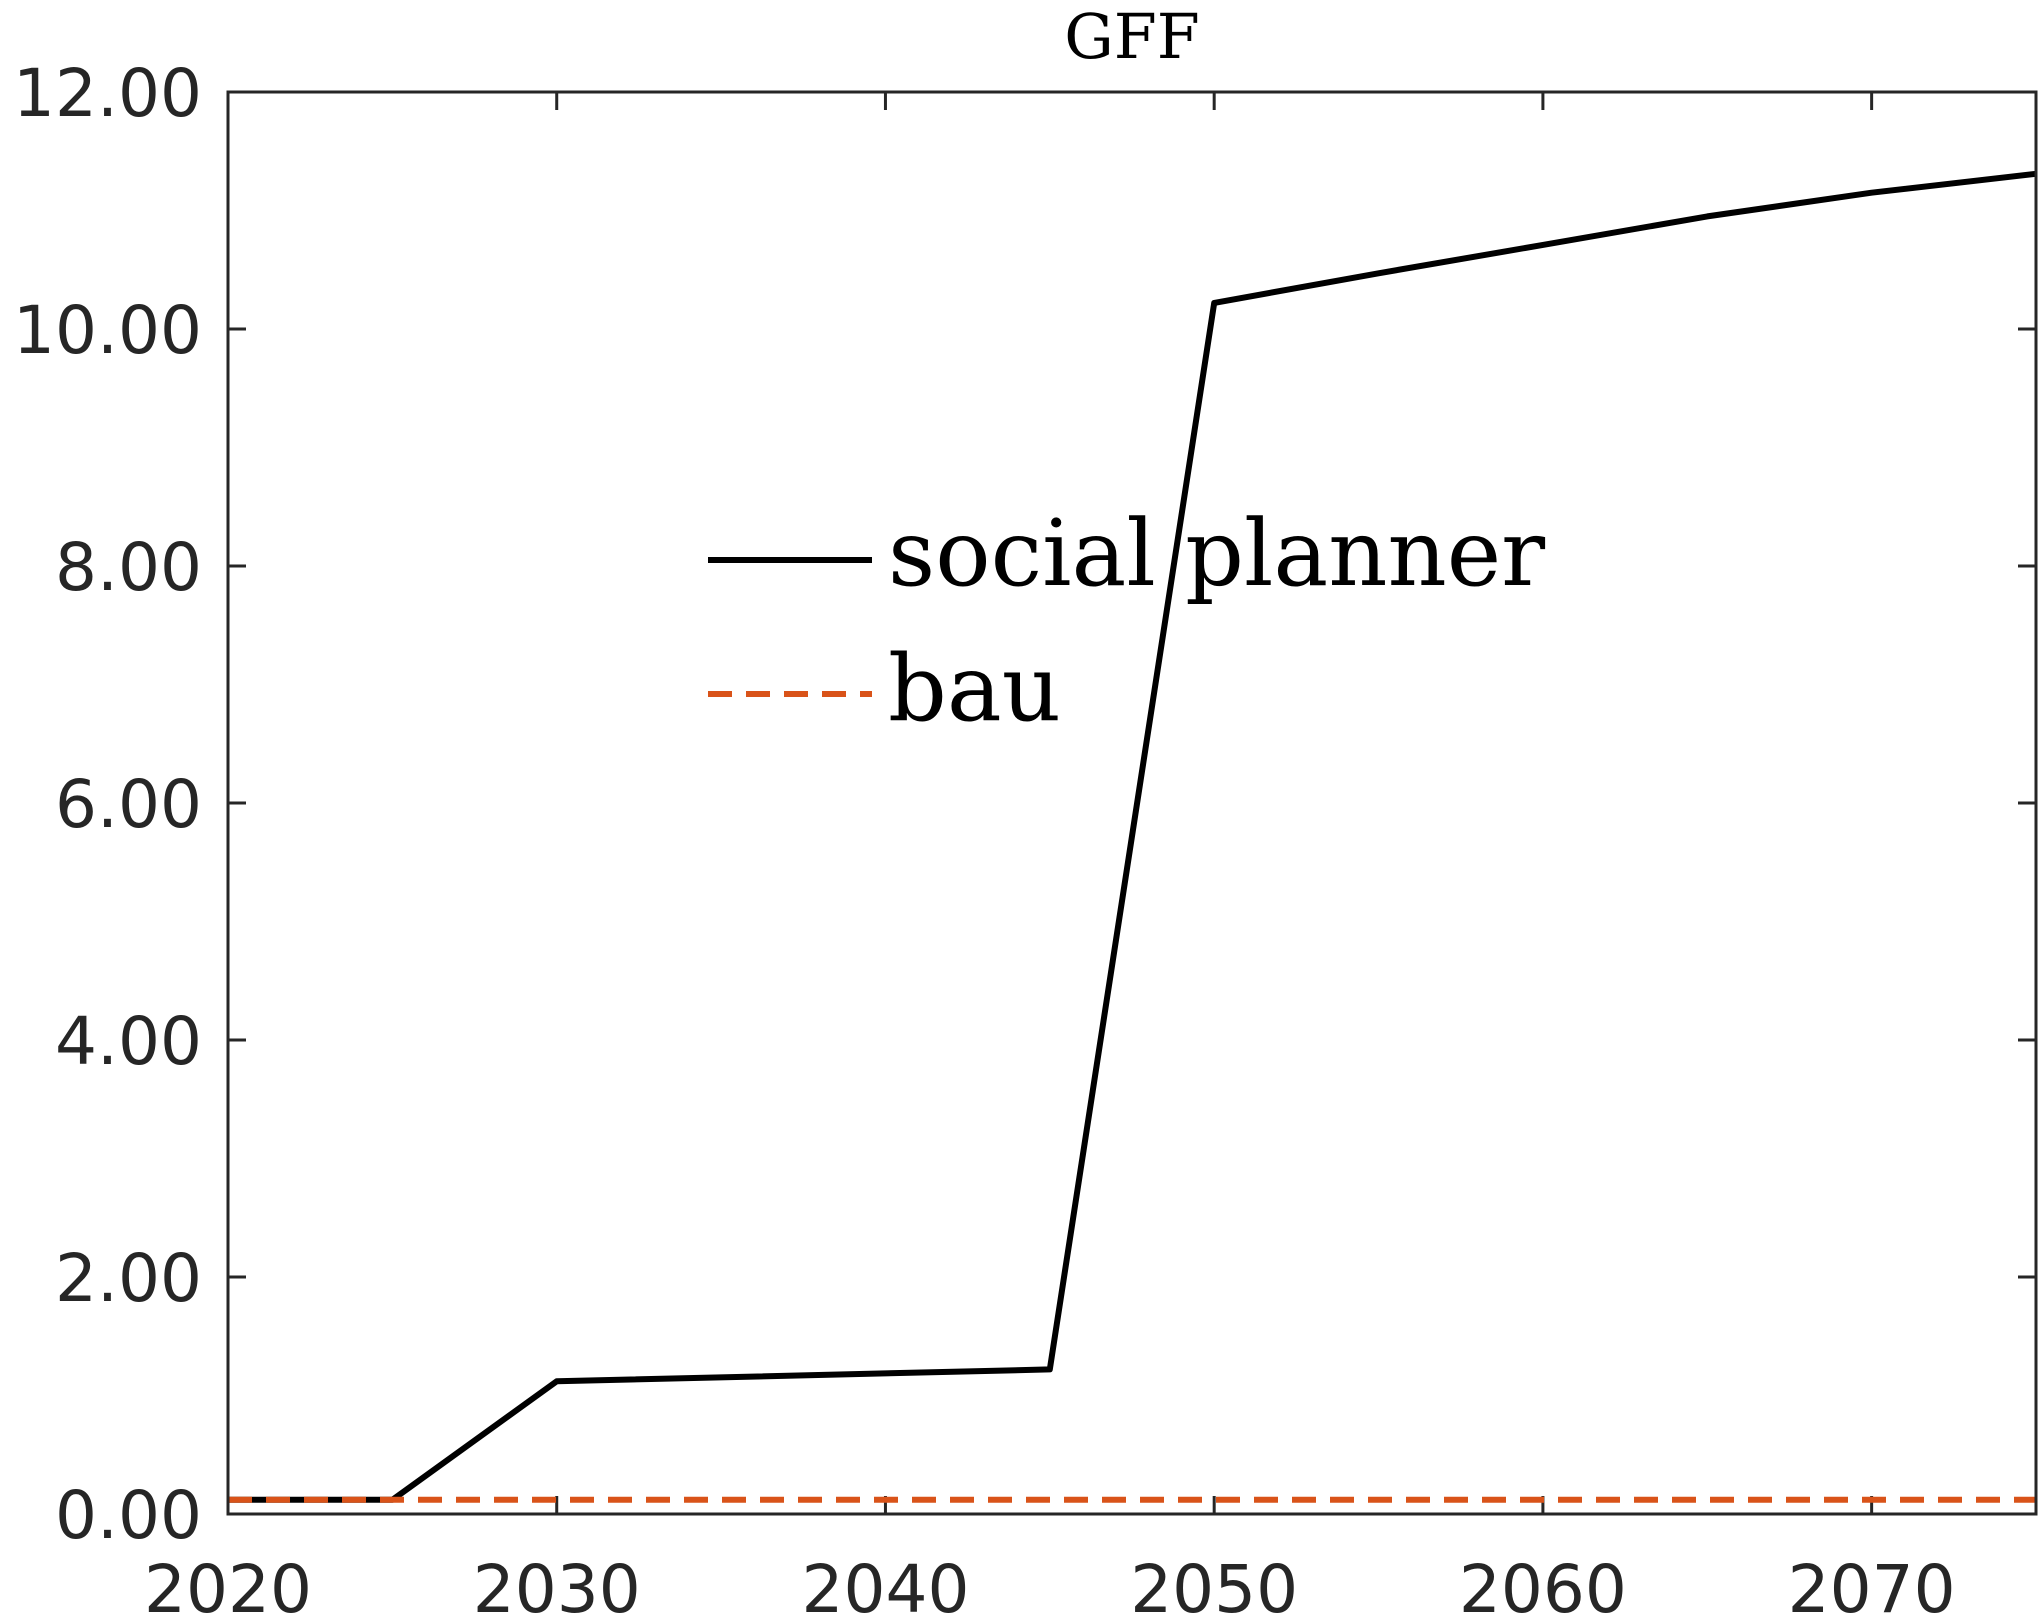 This screenshot has width=2039, height=1614. What do you see at coordinates (128, 1041) in the screenshot?
I see `y-tick-label: 4.00` at bounding box center [128, 1041].